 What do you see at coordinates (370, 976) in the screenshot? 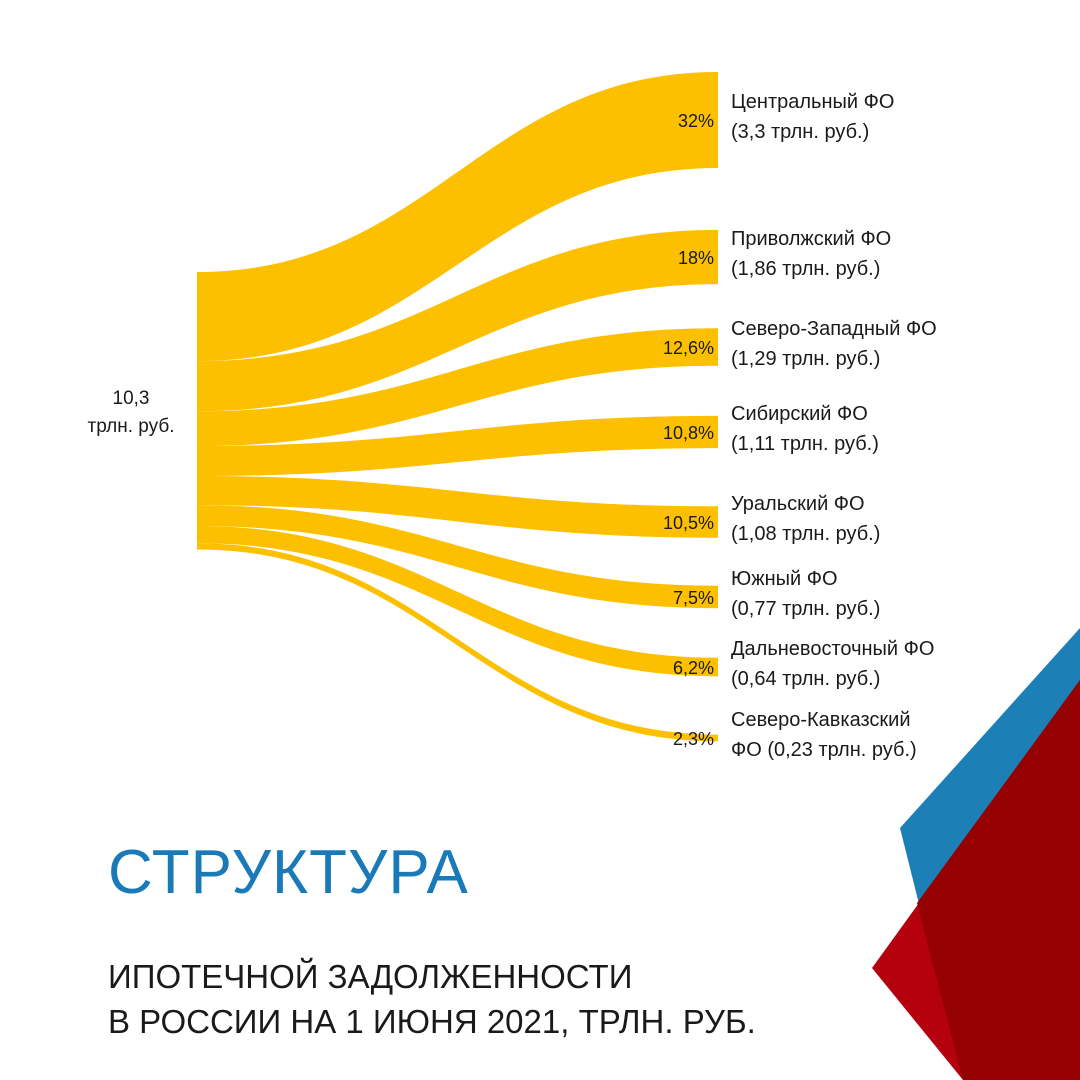
I see `subtitle-line-1: ИПОТЕЧНОЙ ЗАДОЛЖЕННОСТИ` at bounding box center [370, 976].